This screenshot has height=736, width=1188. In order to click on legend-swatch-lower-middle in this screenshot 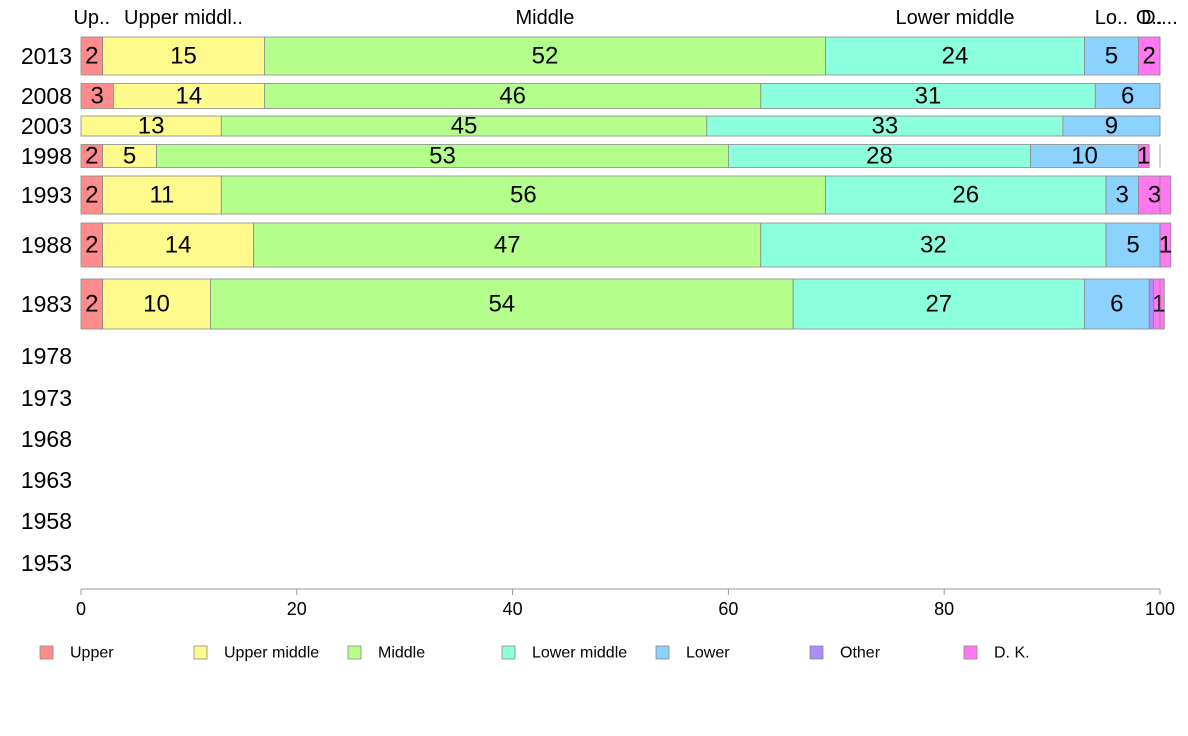, I will do `click(508, 652)`.